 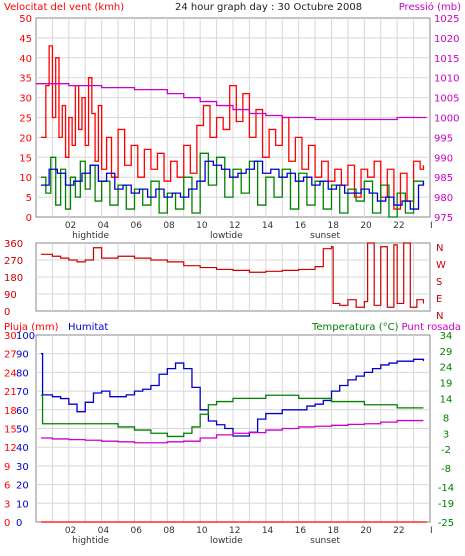 What do you see at coordinates (439, 299) in the screenshot?
I see `direction-compass-label: E` at bounding box center [439, 299].